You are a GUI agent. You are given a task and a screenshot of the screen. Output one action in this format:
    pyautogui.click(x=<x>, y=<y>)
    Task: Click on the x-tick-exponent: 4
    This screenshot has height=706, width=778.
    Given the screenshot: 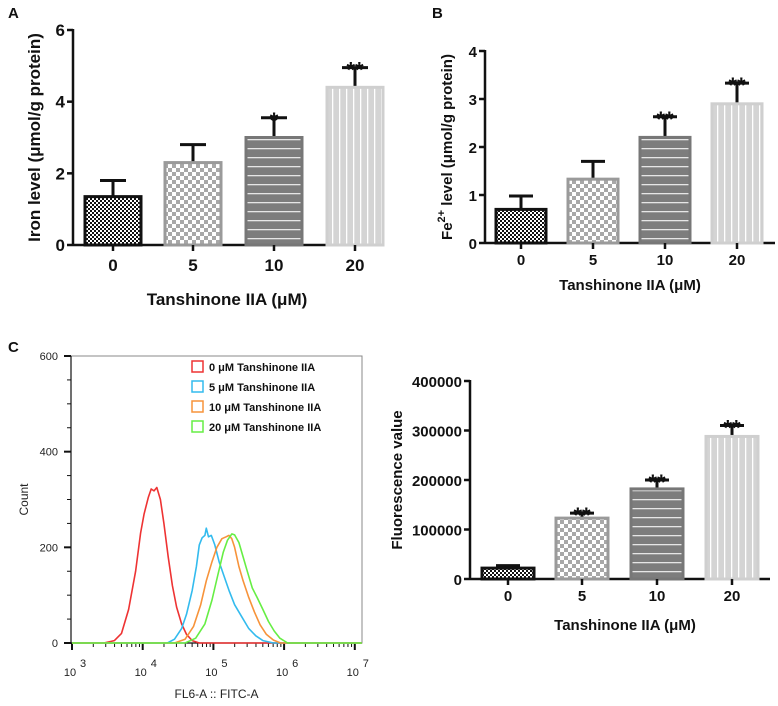 What is the action you would take?
    pyautogui.click(x=154, y=664)
    